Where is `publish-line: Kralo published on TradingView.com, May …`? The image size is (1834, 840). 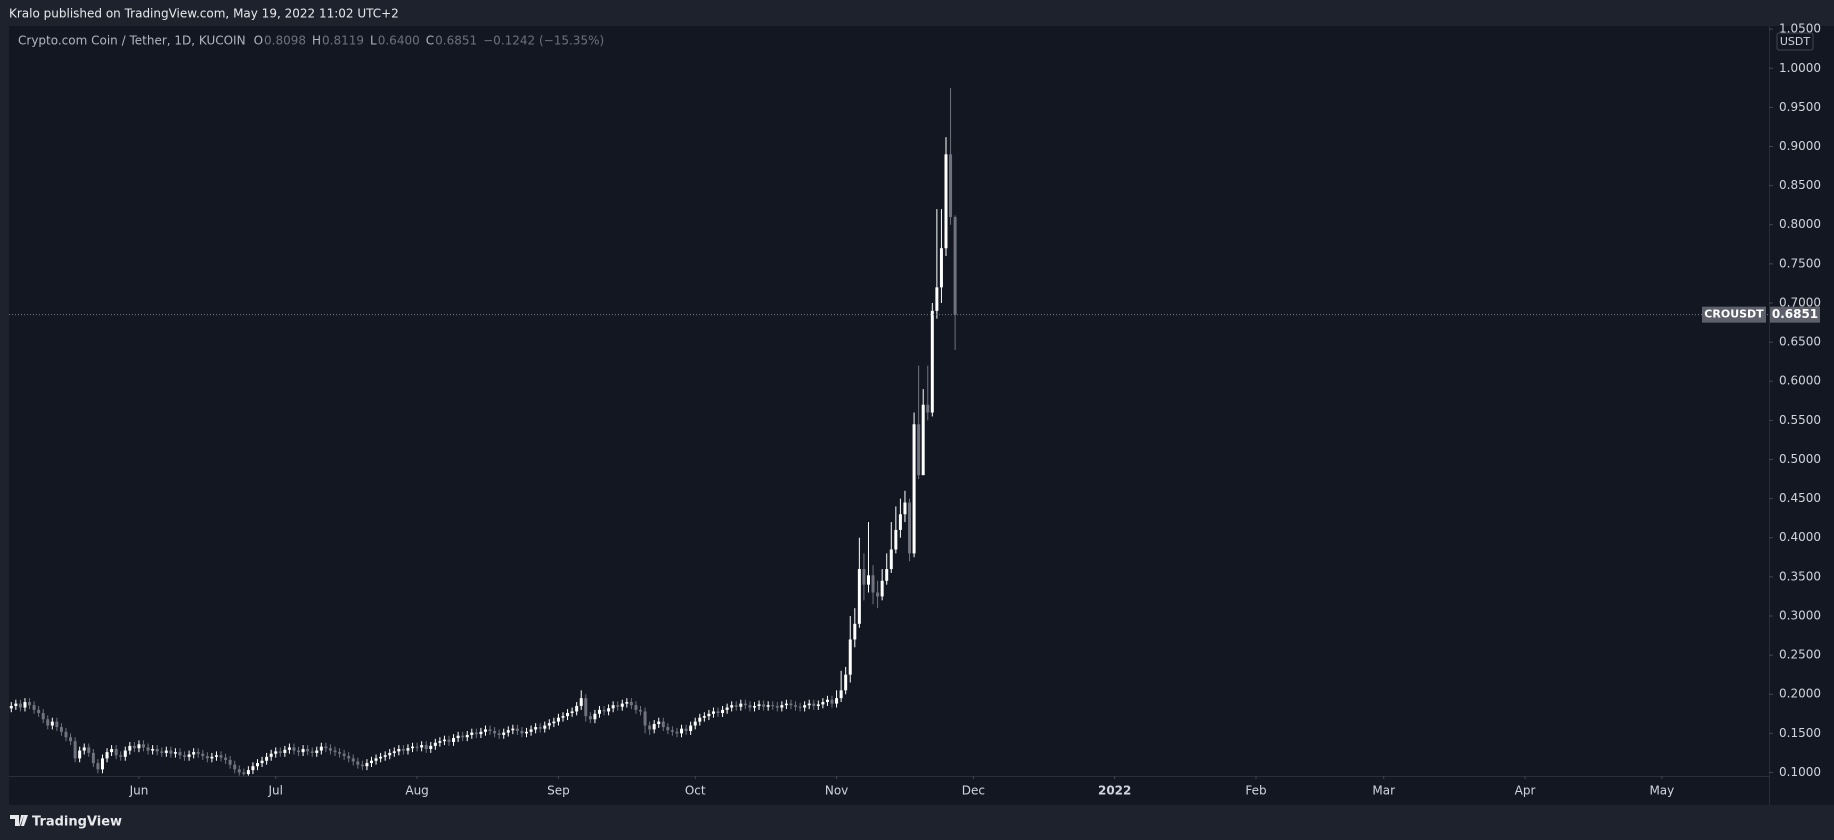 publish-line: Kralo published on TradingView.com, May … is located at coordinates (204, 14).